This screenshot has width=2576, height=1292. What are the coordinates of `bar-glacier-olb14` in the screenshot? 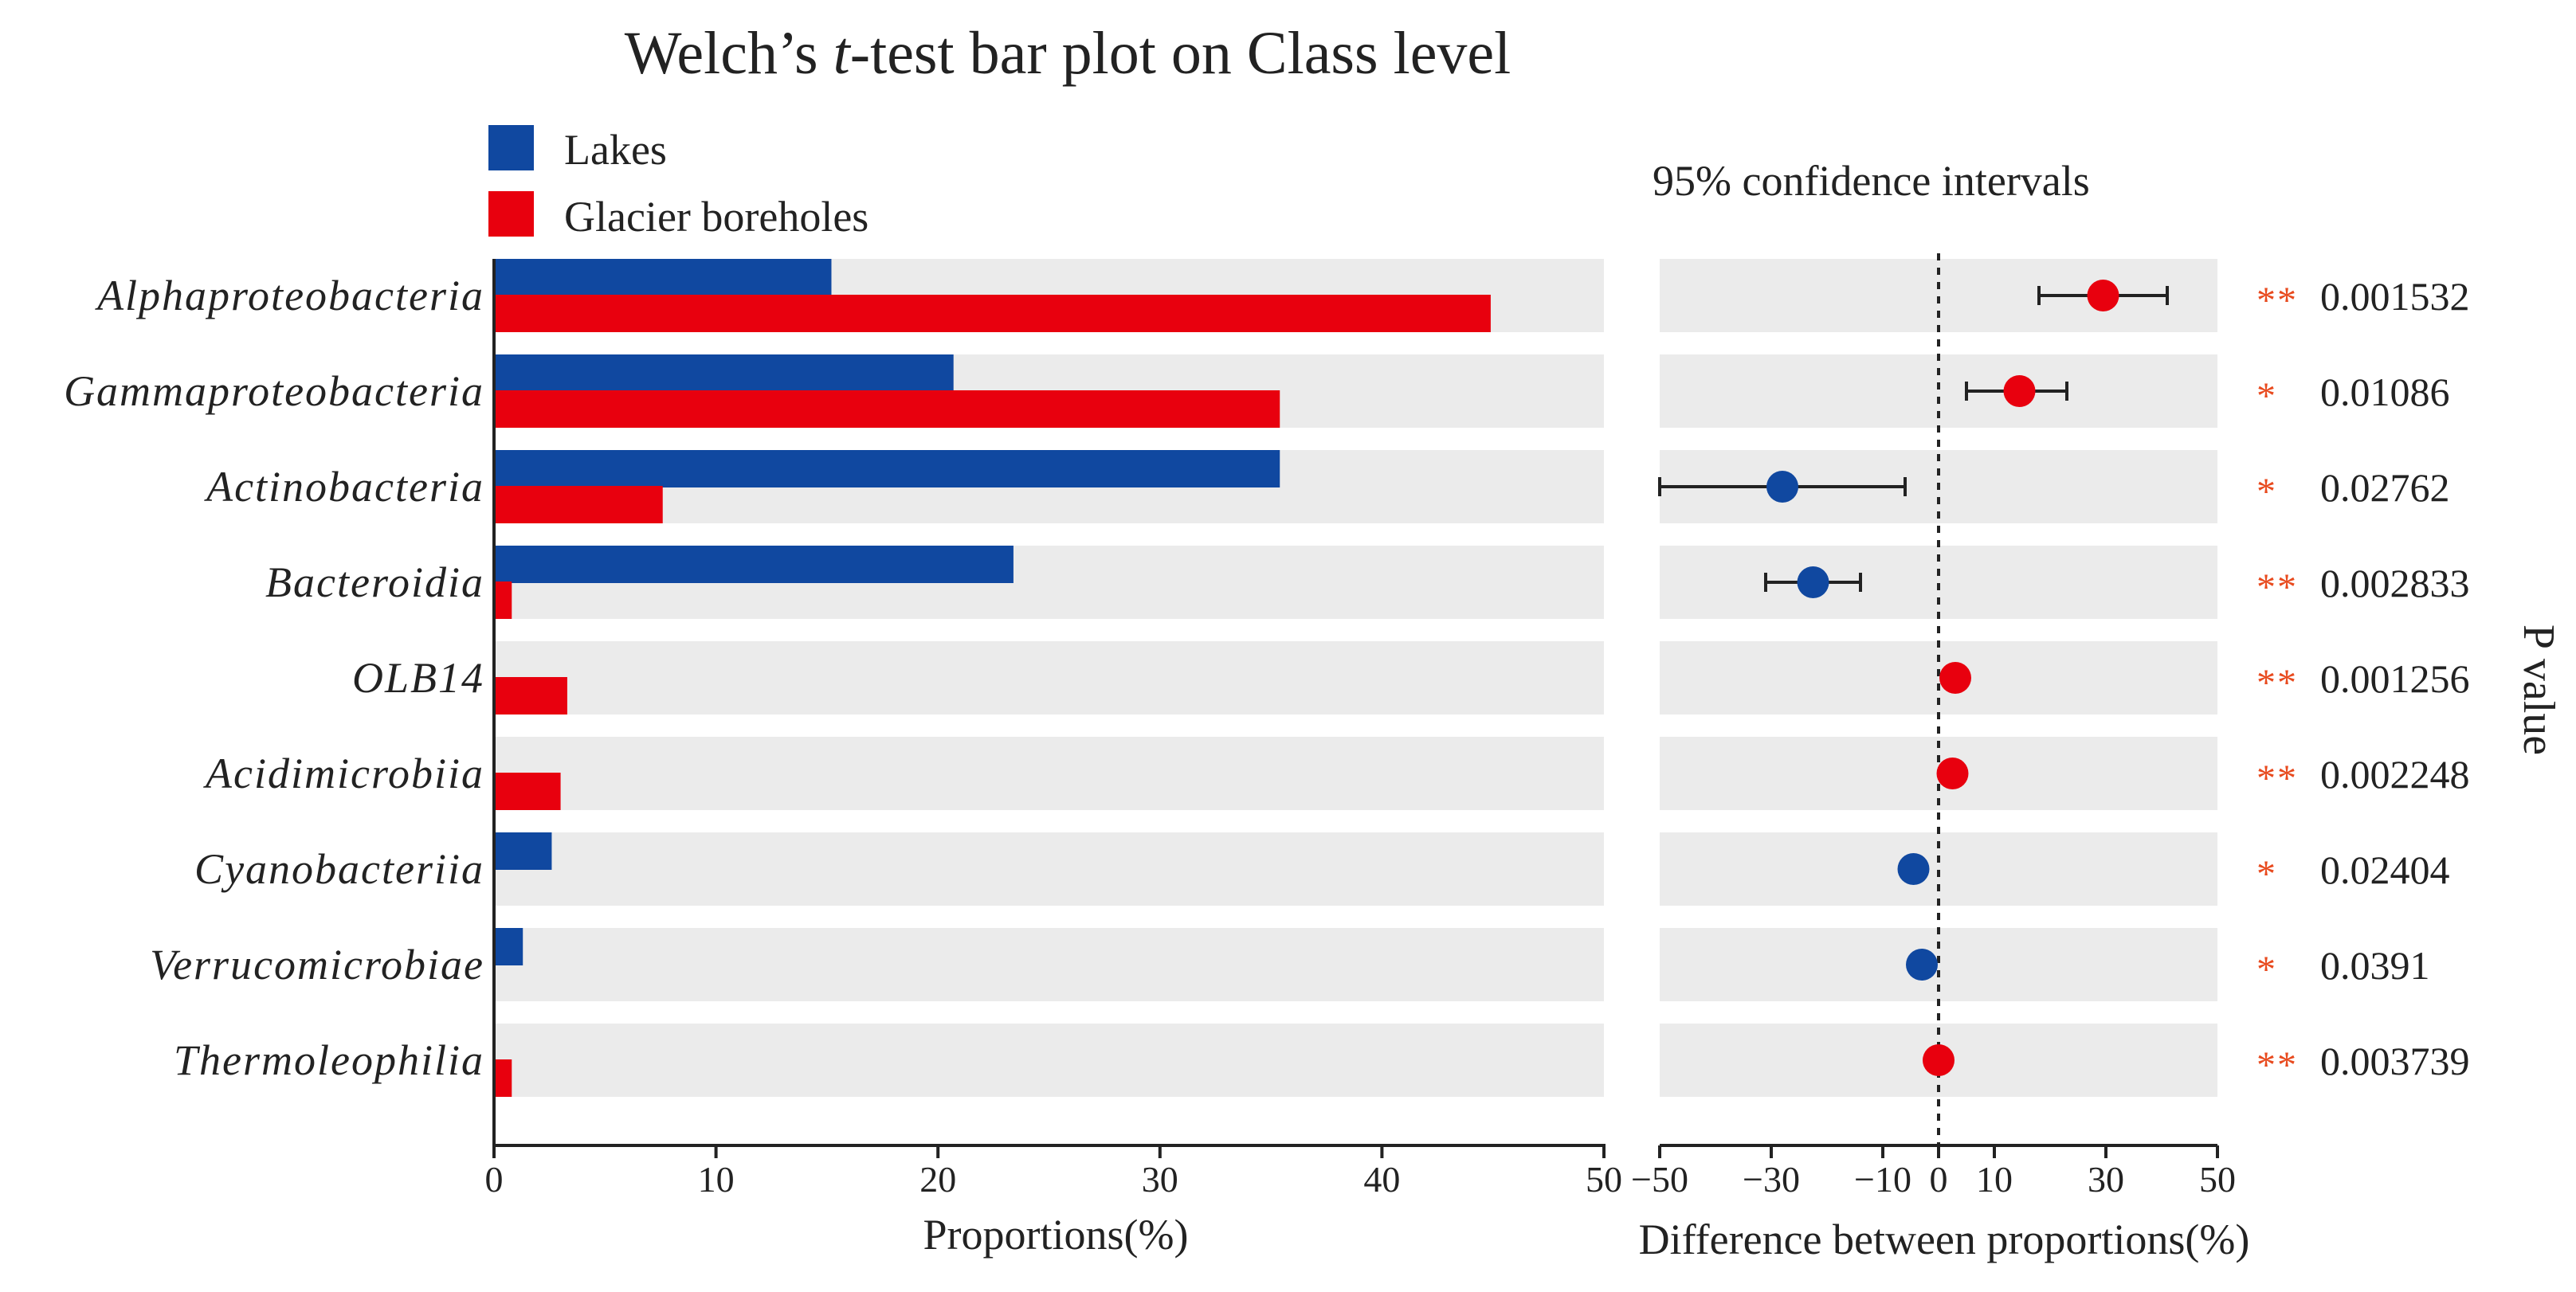 It's located at (530, 696).